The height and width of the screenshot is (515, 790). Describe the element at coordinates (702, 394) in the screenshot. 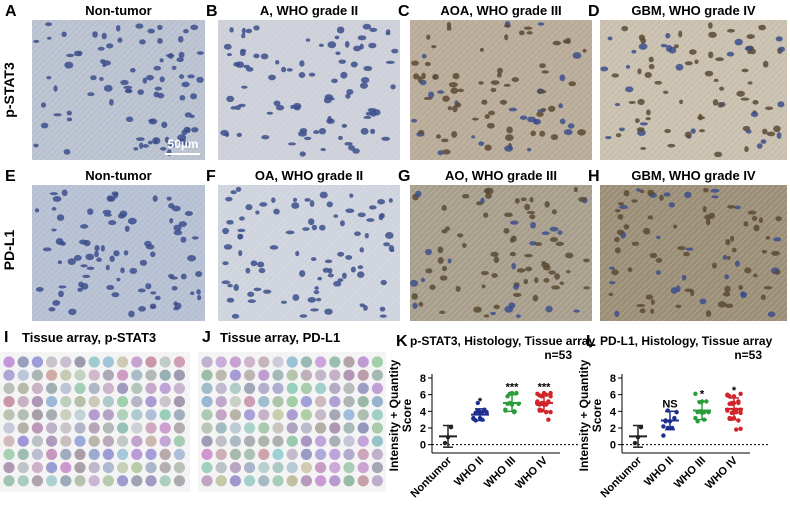

I see `significance-label: *` at that location.